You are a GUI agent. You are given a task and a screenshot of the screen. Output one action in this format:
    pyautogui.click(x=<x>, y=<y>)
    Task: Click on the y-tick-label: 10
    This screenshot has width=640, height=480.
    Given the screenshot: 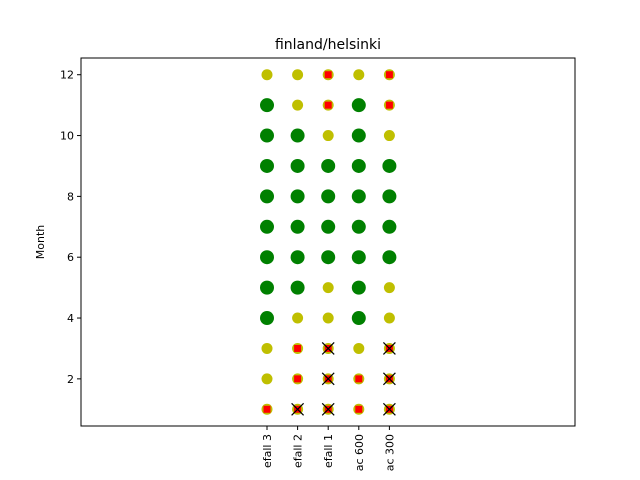 What is the action you would take?
    pyautogui.click(x=67, y=136)
    